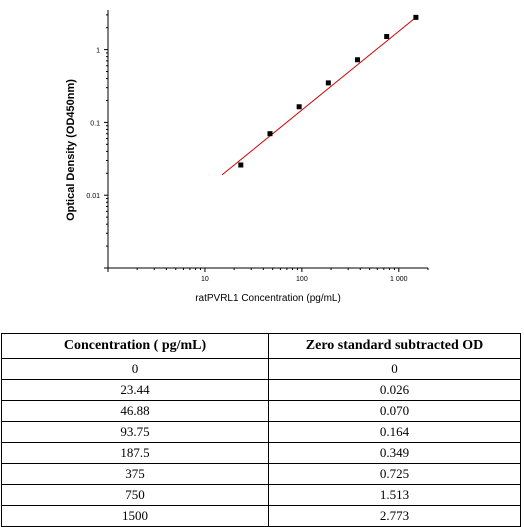  Describe the element at coordinates (135, 474) in the screenshot. I see `cell-concentration: 375` at that location.